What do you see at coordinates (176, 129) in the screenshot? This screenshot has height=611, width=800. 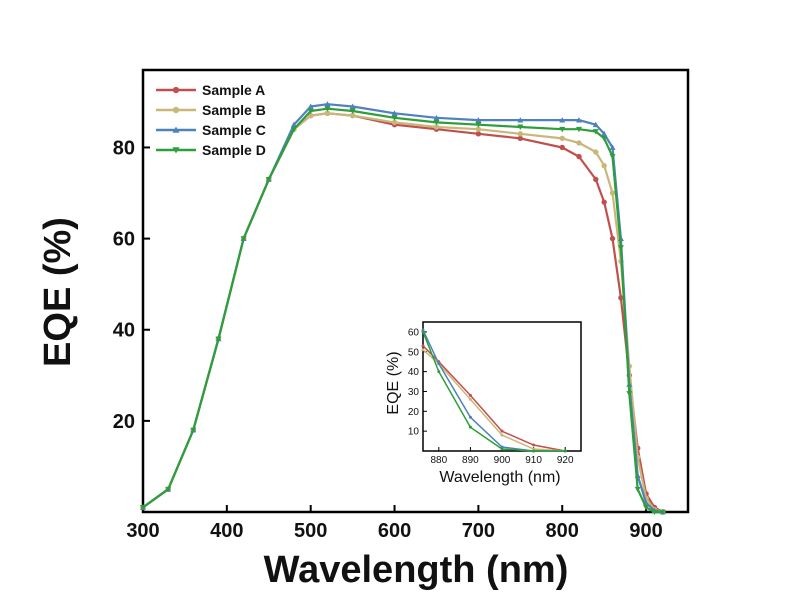 I see `legend-marker-sample-c` at bounding box center [176, 129].